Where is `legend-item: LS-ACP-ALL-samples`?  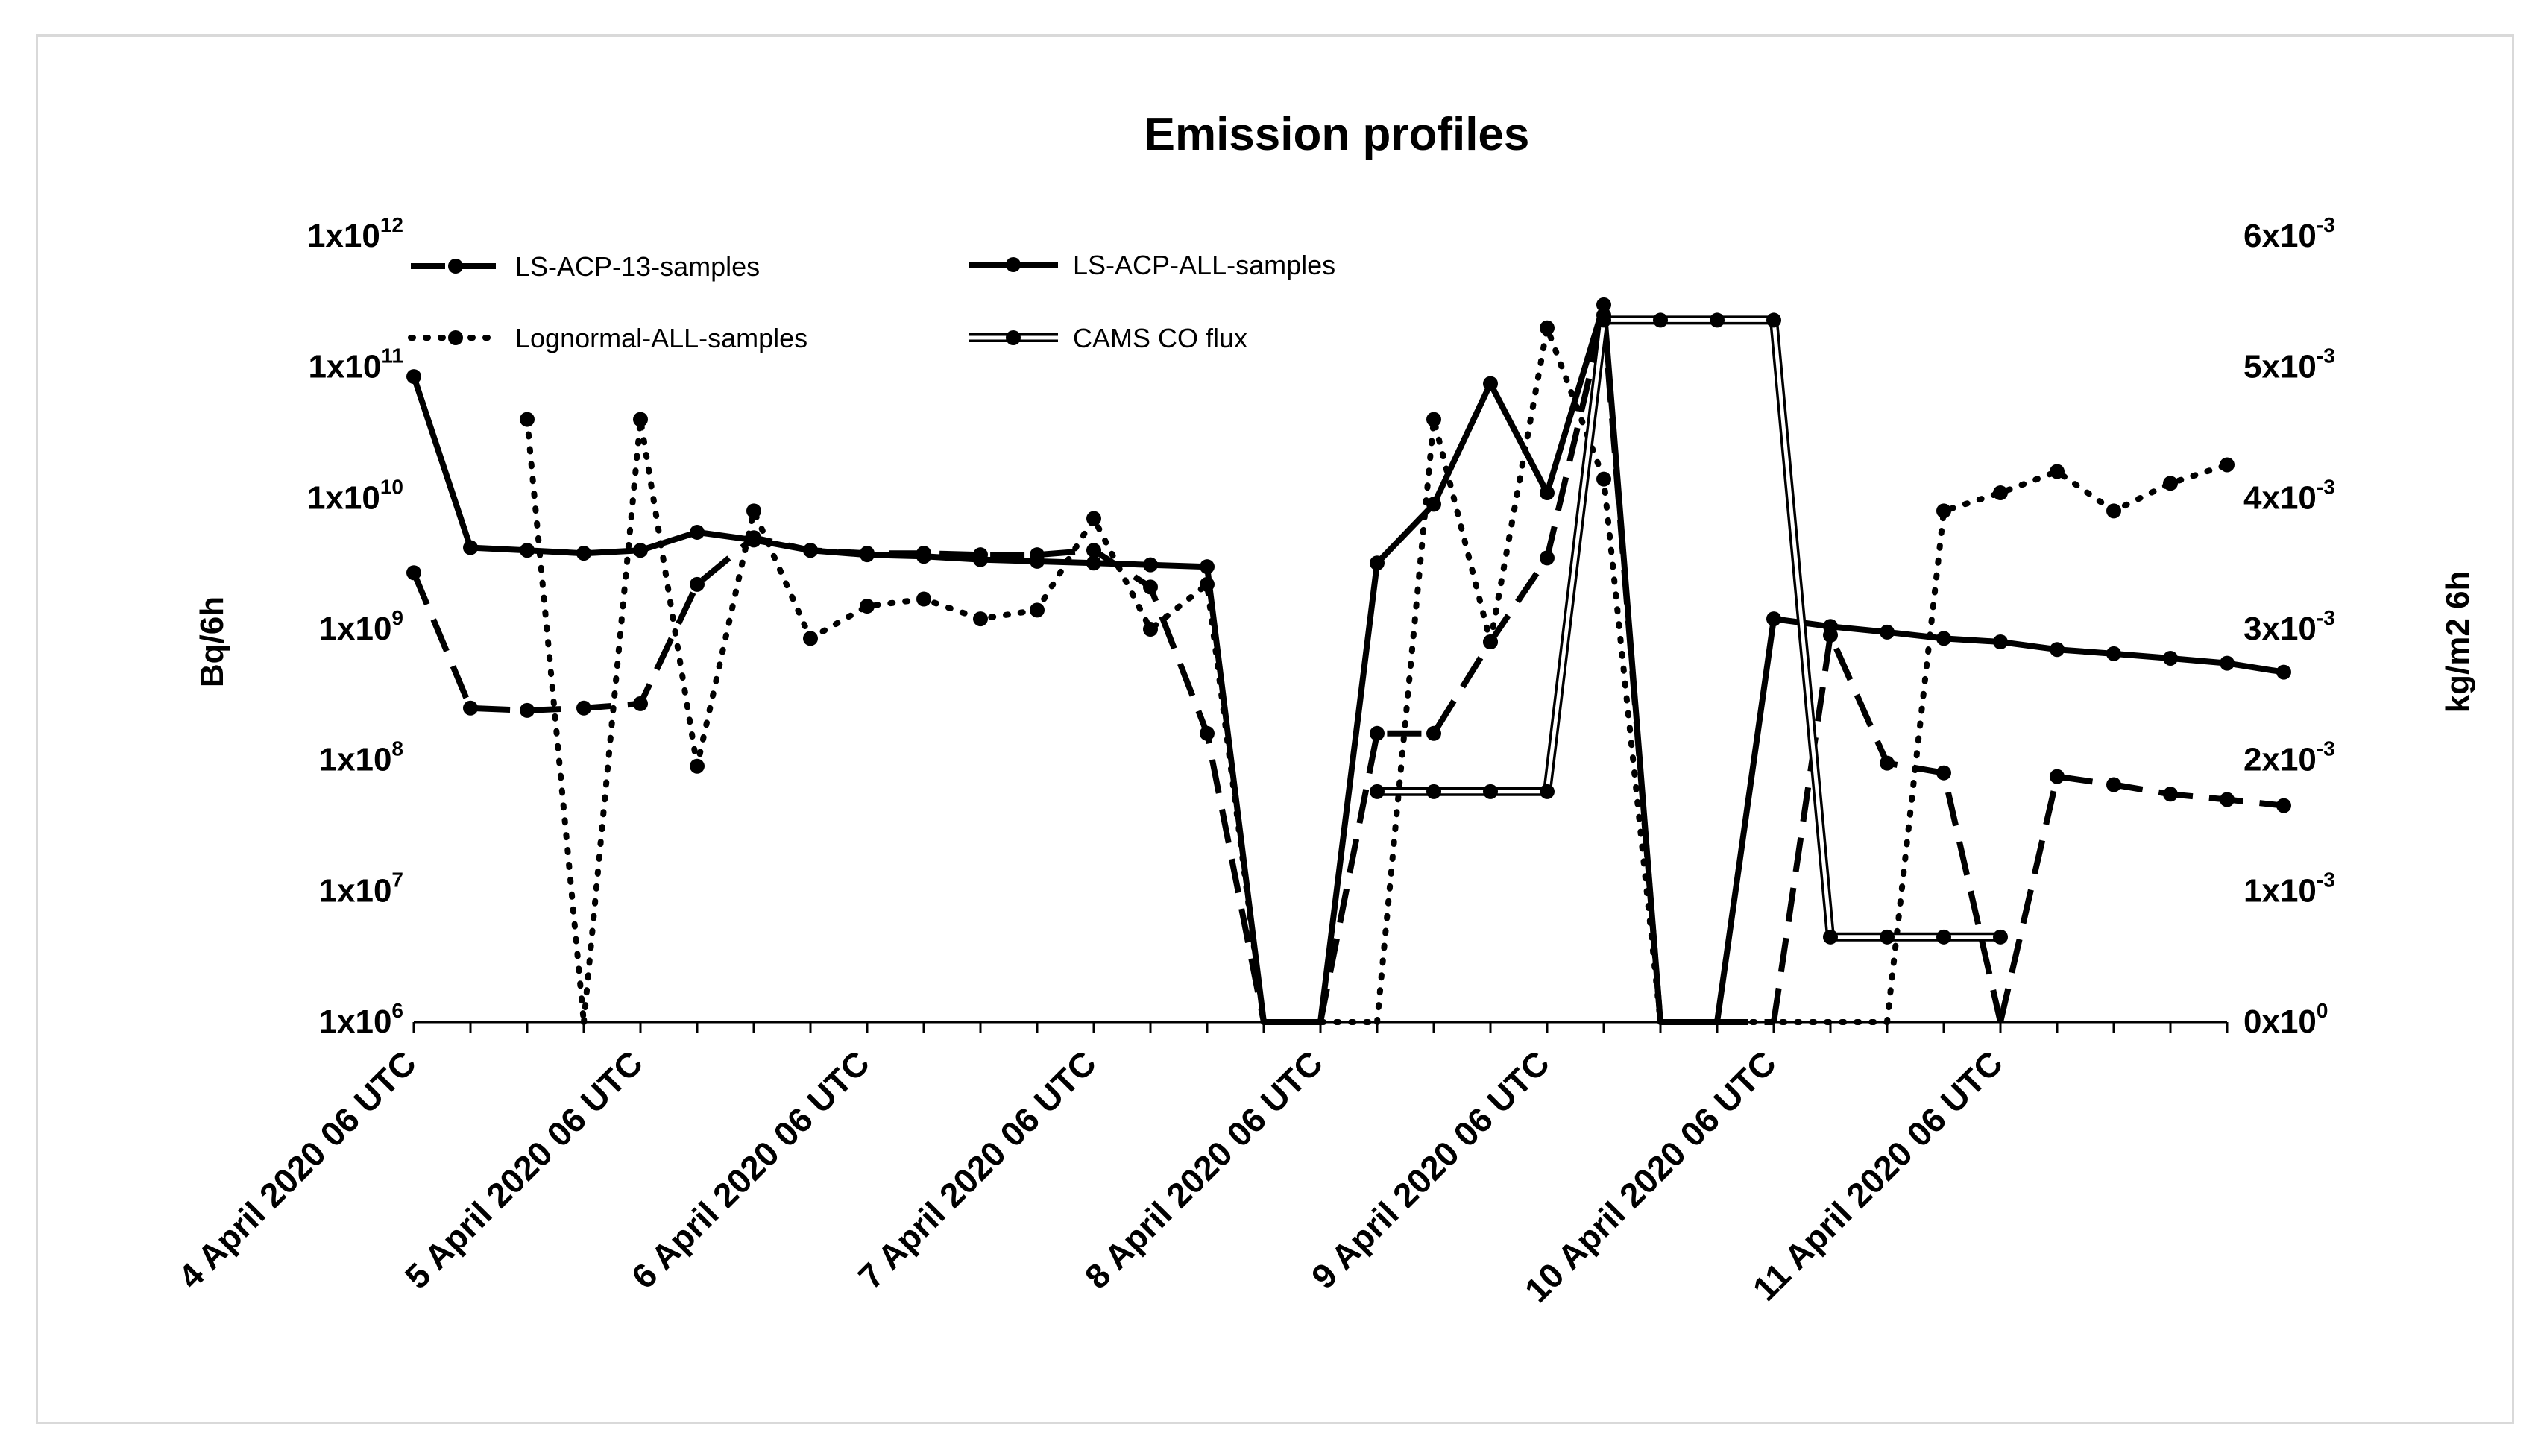
legend-item: LS-ACP-ALL-samples is located at coordinates (1152, 265).